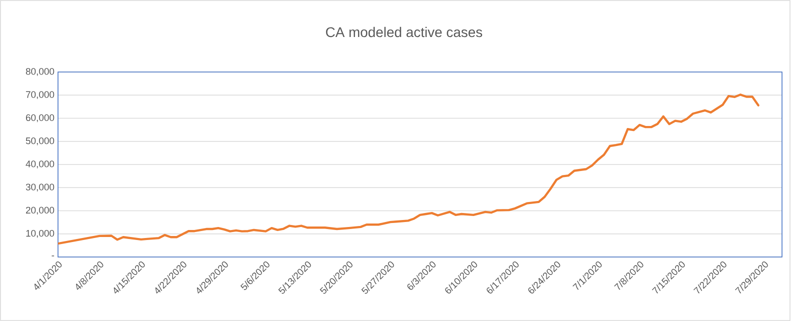 Image resolution: width=805 pixels, height=321 pixels. I want to click on y-tick-label: 30,000, so click(40, 188).